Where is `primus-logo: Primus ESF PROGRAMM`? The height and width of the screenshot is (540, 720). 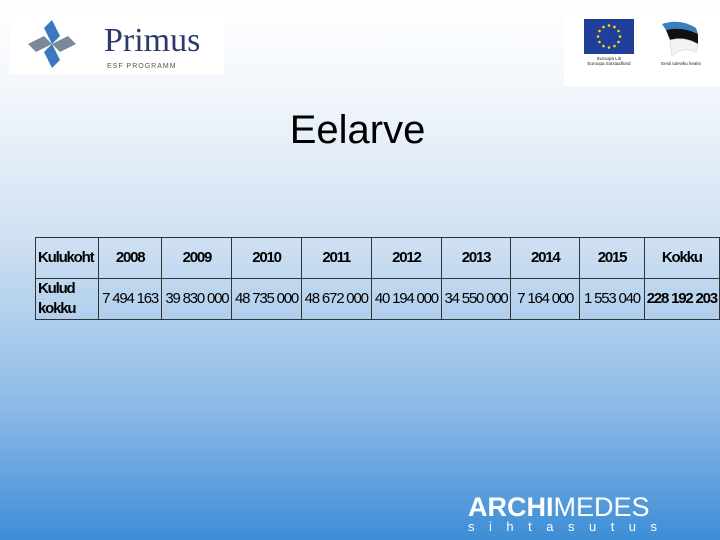 primus-logo: Primus ESF PROGRAMM is located at coordinates (117, 42).